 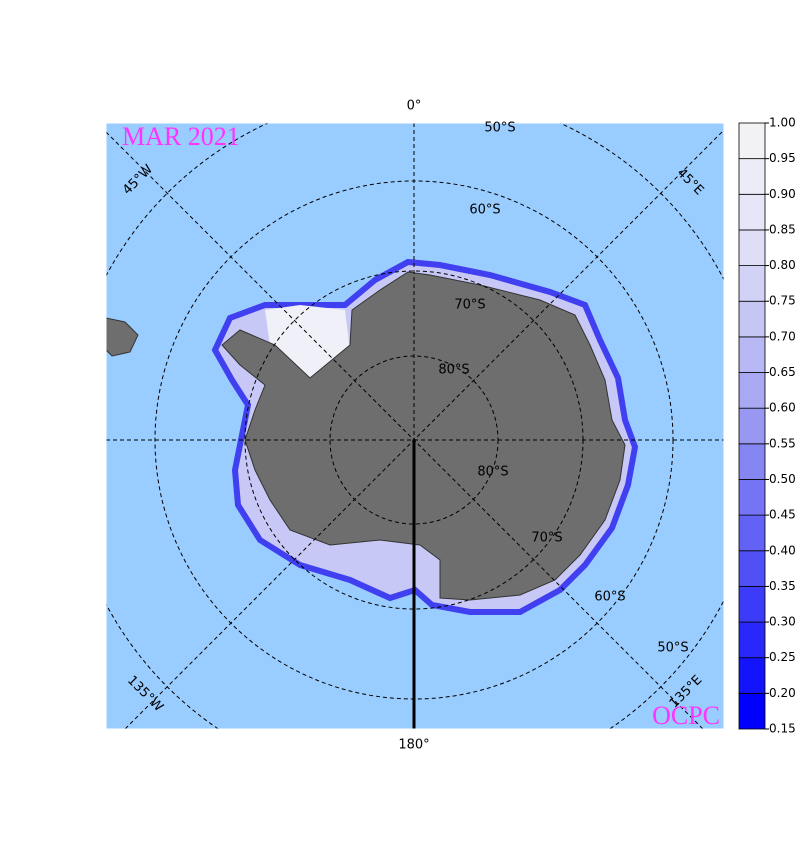 I want to click on colorbar-tick-label: 0.30, so click(x=782, y=622).